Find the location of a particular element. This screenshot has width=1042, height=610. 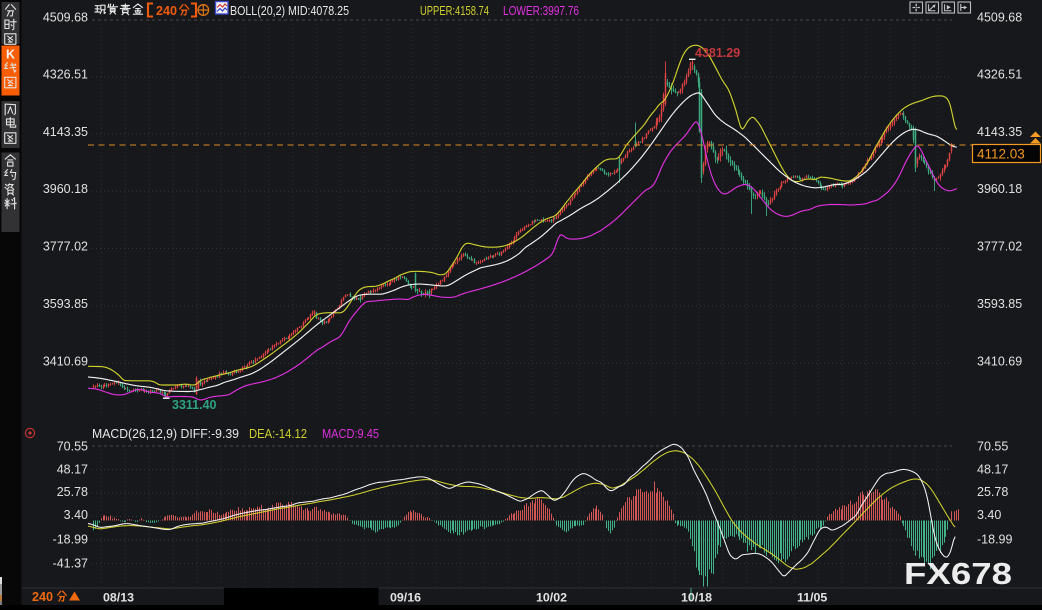

svg-text: -41.37 is located at coordinates (70, 563).